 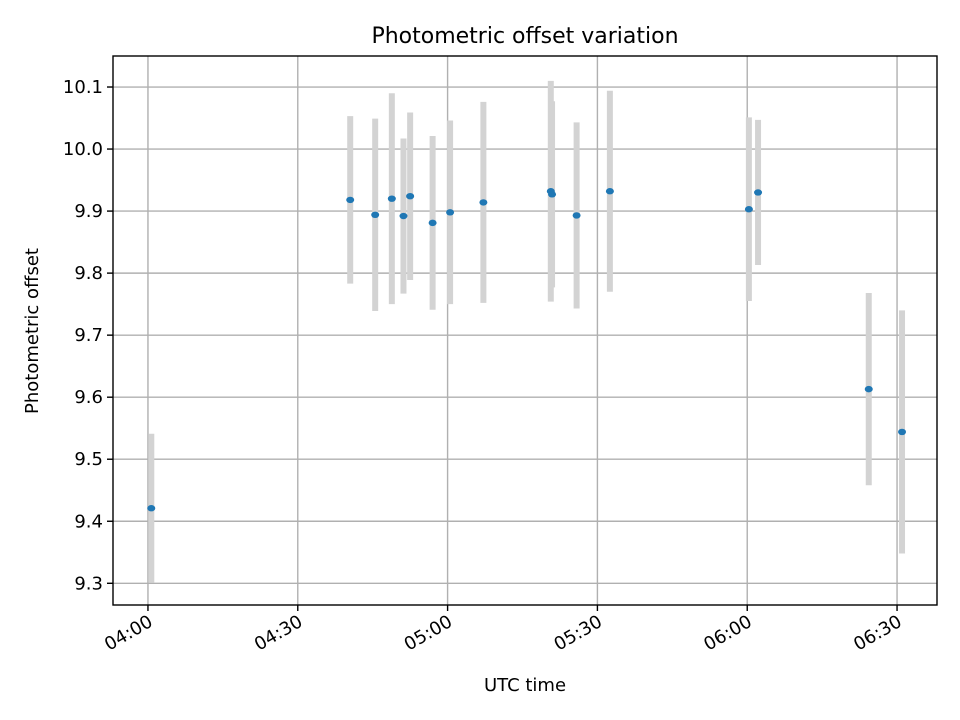 I want to click on x-tick-label: 06:00, so click(x=727, y=633).